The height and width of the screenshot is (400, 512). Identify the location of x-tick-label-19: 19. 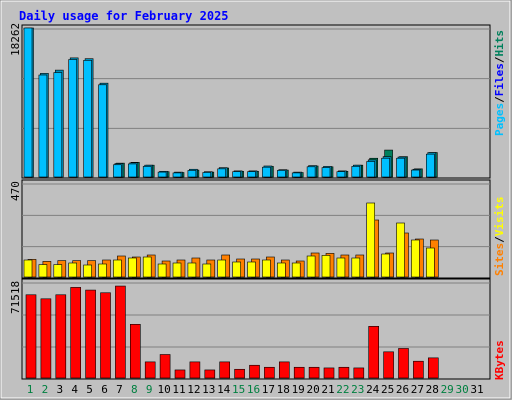
(298, 389).